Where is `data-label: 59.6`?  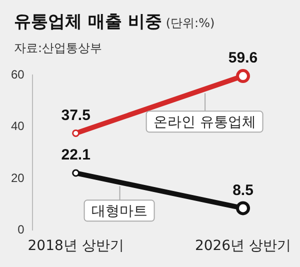
data-label: 59.6 is located at coordinates (243, 58).